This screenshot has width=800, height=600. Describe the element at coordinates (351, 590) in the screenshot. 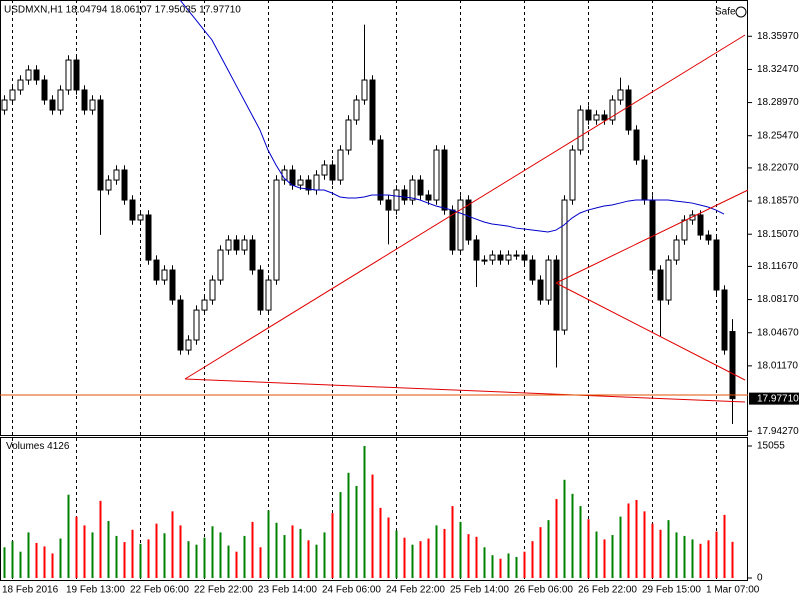

I see `x-tick-label: 24 Feb 06:00` at that location.